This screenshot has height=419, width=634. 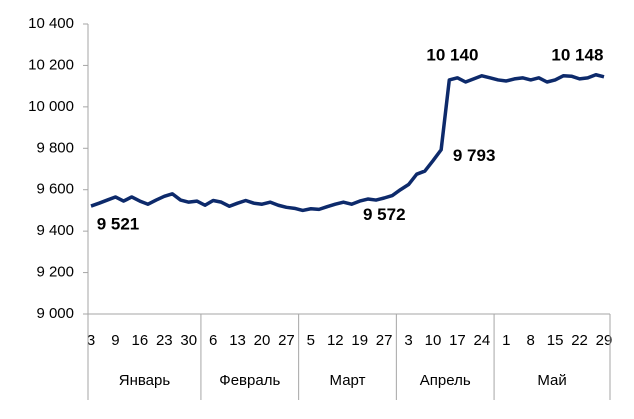 I want to click on x-tick-label: 20, so click(x=262, y=340).